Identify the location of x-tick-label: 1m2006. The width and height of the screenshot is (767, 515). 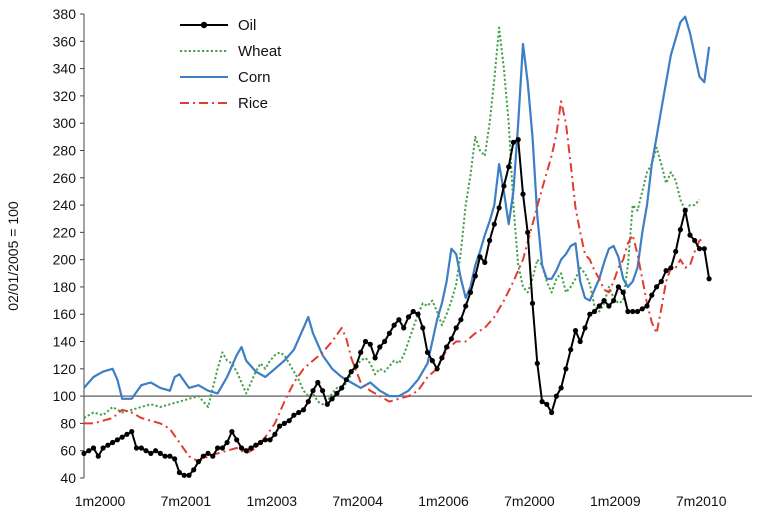
(443, 501).